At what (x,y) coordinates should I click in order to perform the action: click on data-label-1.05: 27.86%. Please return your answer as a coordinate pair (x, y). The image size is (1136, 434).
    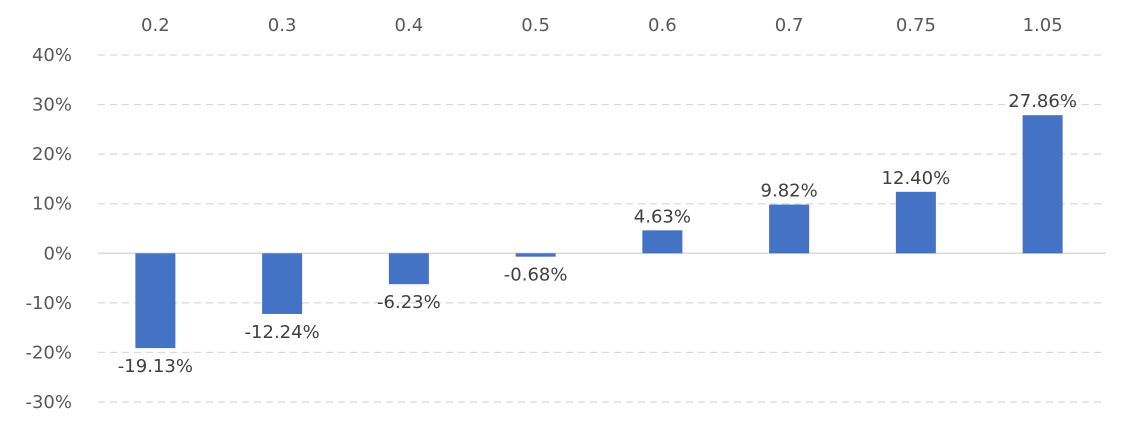
    Looking at the image, I should click on (1042, 101).